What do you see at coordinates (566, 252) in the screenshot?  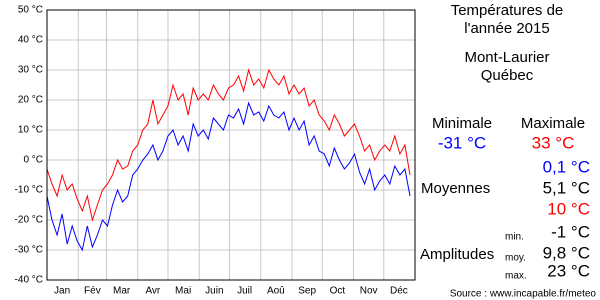 I see `amplitude-value: 9,8 °C` at bounding box center [566, 252].